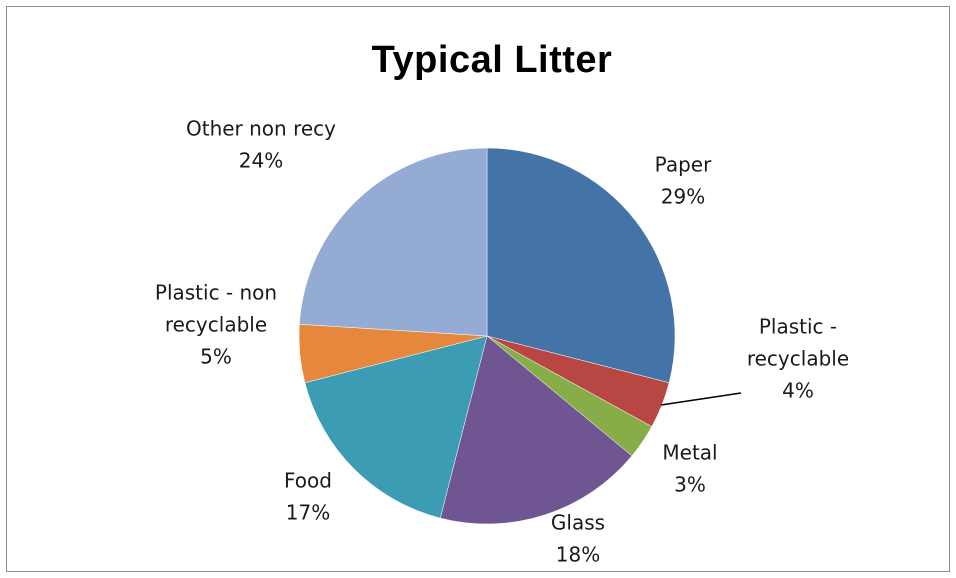 This screenshot has width=956, height=578. I want to click on slice-percent-label: 18%, so click(578, 555).